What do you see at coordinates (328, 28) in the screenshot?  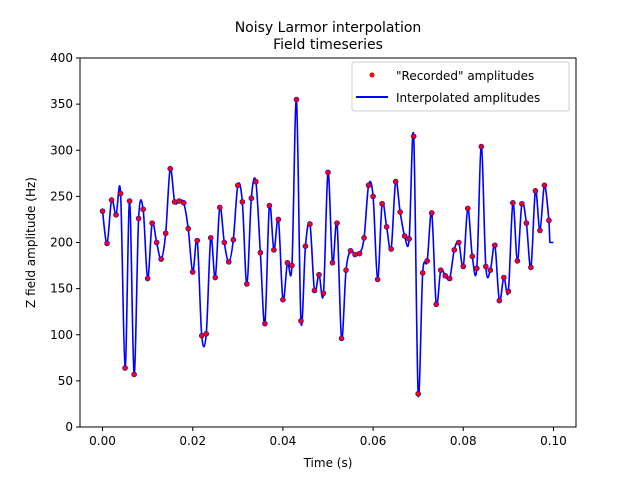 I see `chart-title: Noisy Larmor interpolation` at bounding box center [328, 28].